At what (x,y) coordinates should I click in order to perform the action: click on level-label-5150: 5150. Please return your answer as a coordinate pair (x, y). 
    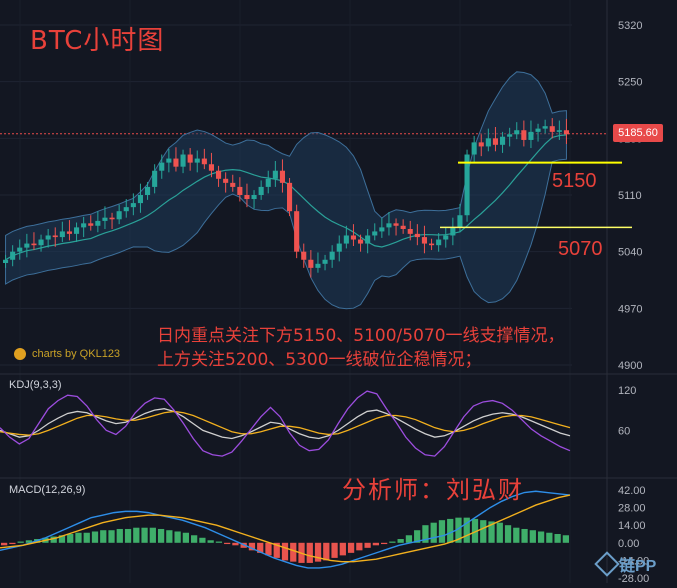
    Looking at the image, I should click on (574, 181).